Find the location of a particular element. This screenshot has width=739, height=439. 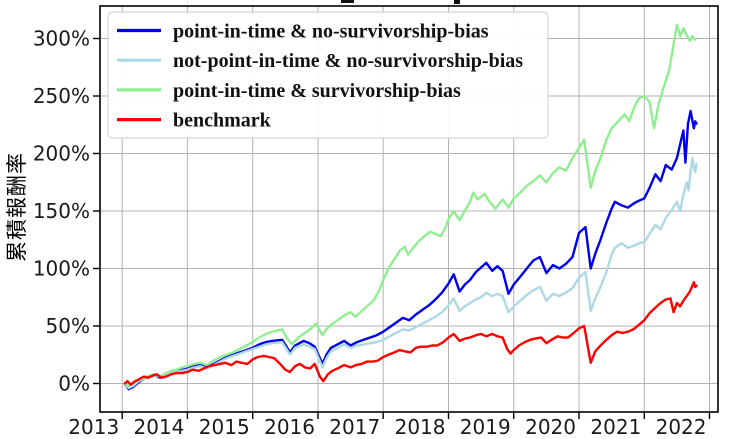

y-tick-label: 0% is located at coordinates (74, 384).